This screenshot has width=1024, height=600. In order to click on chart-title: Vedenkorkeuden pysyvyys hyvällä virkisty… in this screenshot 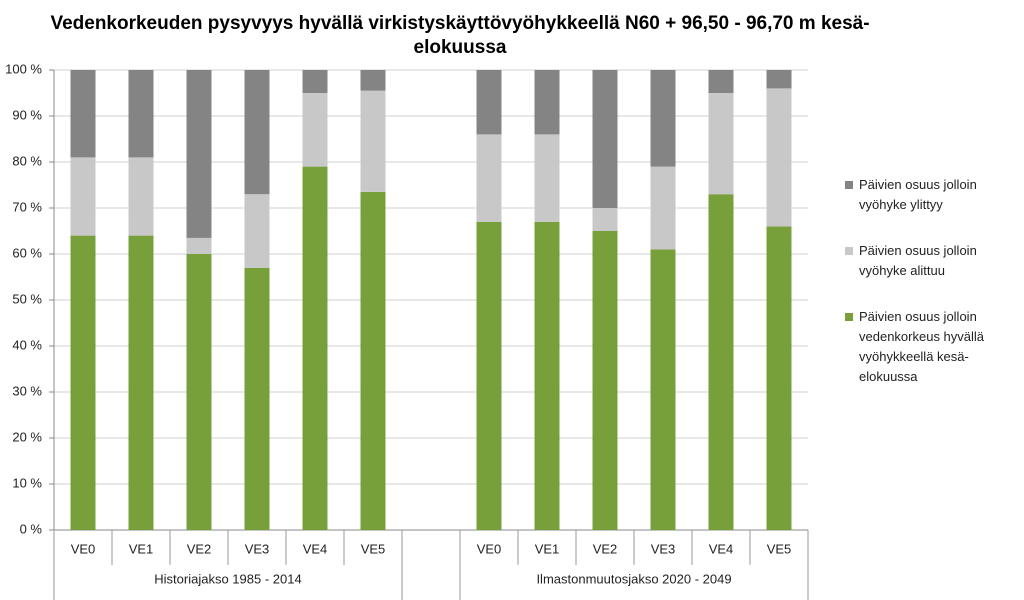, I will do `click(460, 35)`.